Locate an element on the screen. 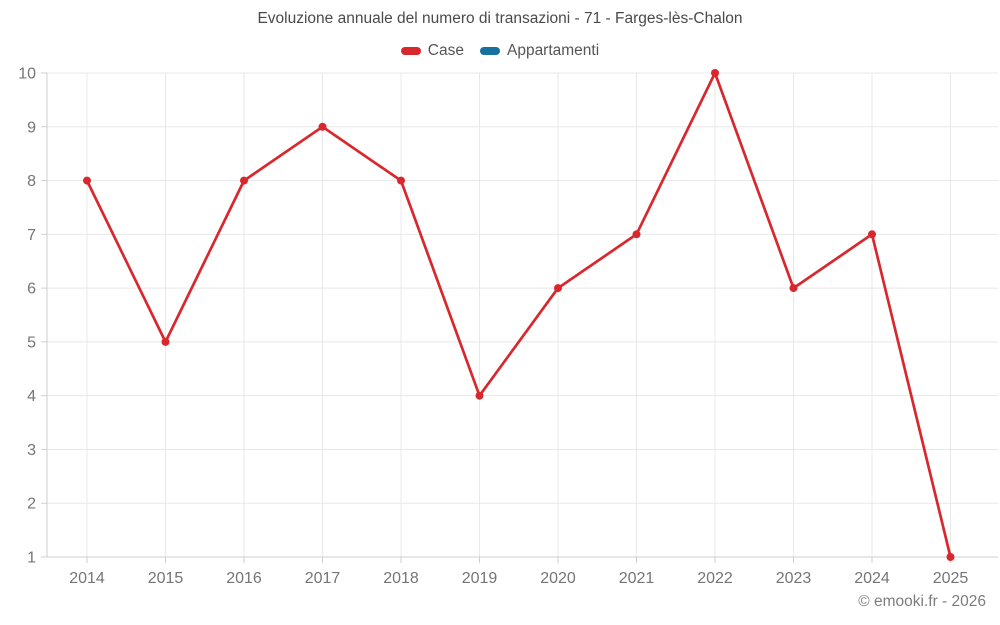  x-tick-label: 2022 is located at coordinates (715, 578).